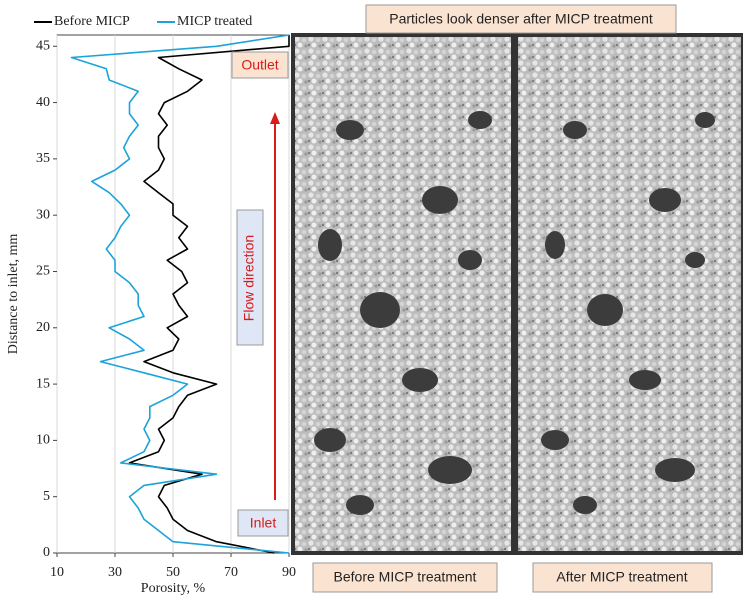 Image resolution: width=743 pixels, height=599 pixels. Describe the element at coordinates (57, 572) in the screenshot. I see `x-tick-label: 10` at that location.